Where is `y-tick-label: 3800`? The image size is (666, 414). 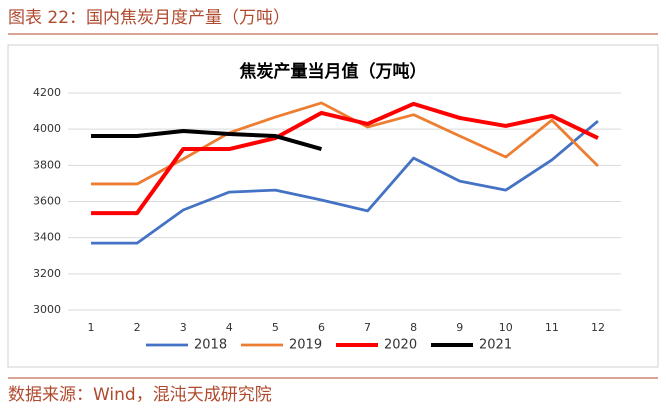
y-tick-label: 3800 is located at coordinates (47, 164).